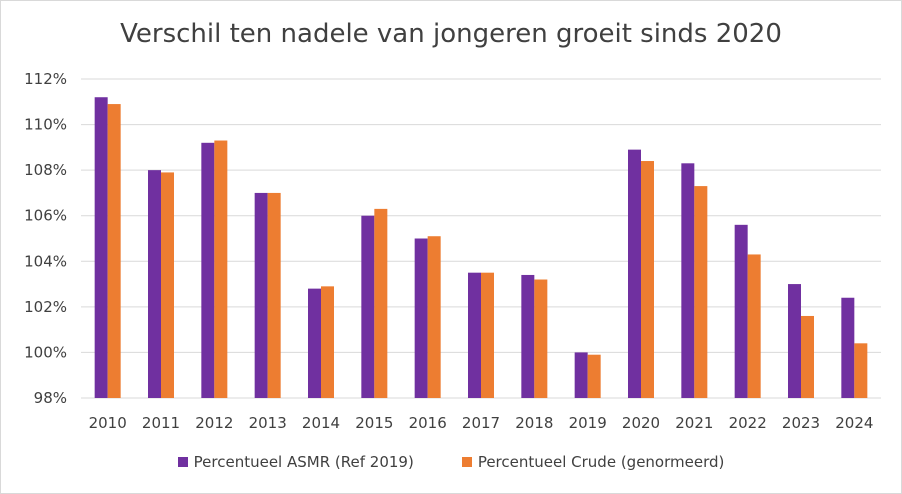  What do you see at coordinates (854, 423) in the screenshot?
I see `x-tick-label: 2024` at bounding box center [854, 423].